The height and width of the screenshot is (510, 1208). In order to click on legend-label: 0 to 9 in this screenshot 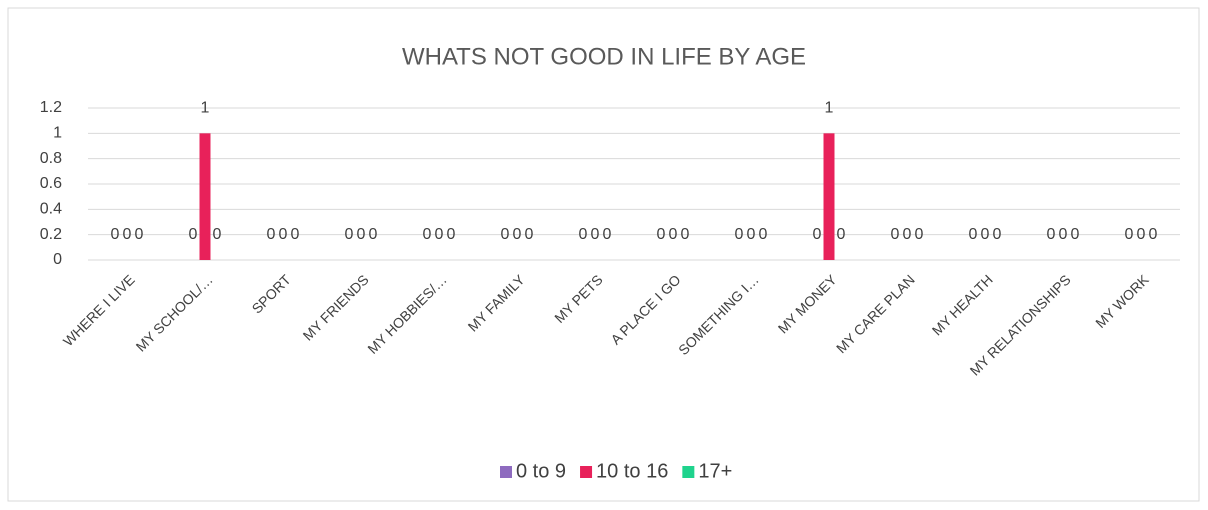, I will do `click(541, 471)`.